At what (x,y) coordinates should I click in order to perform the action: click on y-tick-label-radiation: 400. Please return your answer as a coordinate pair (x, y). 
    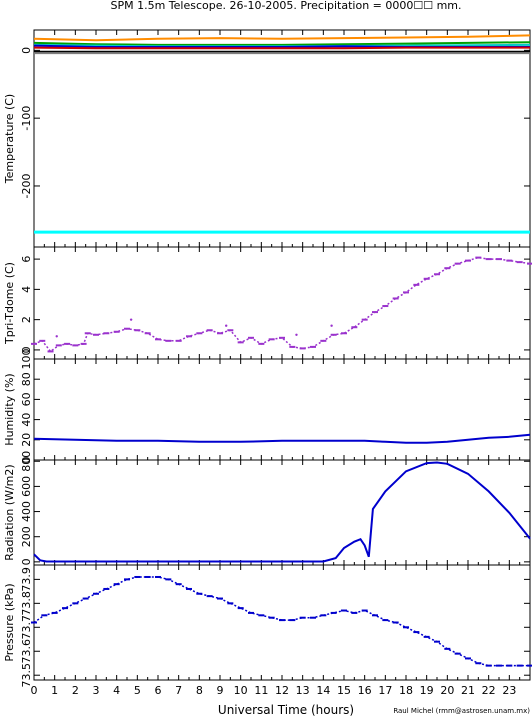
    Looking at the image, I should click on (26, 511).